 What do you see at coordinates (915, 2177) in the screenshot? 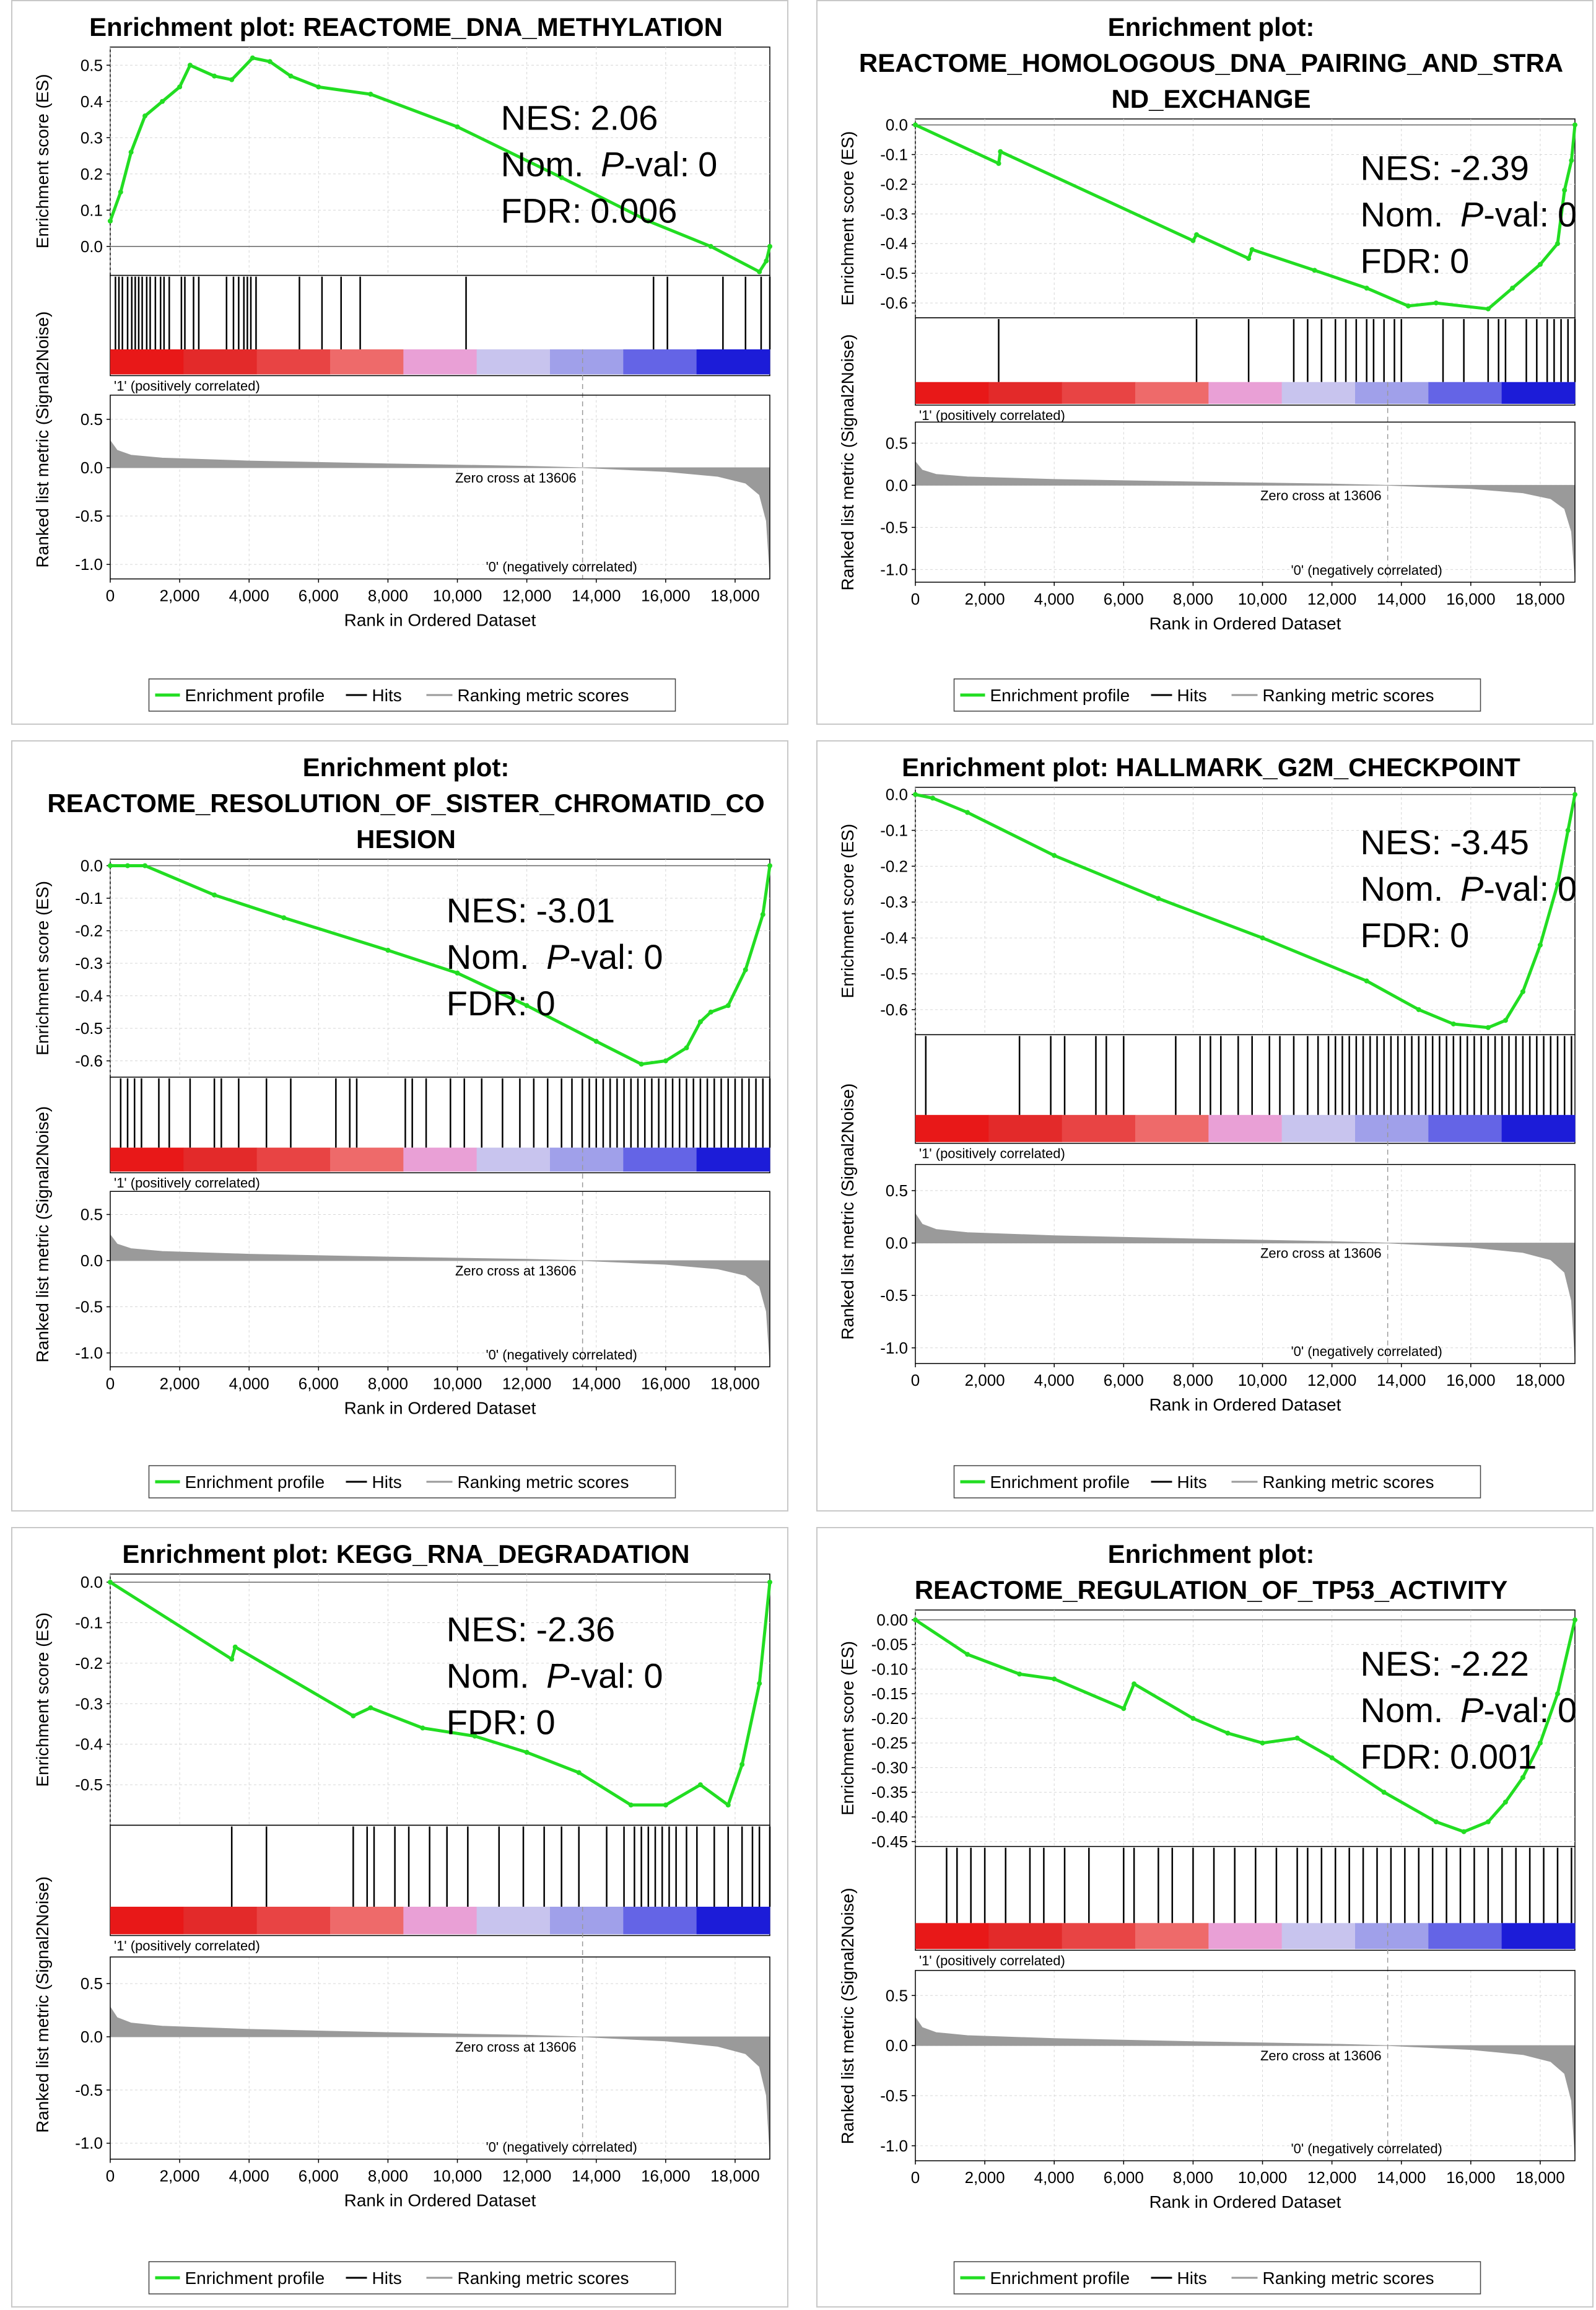
I see `x-tick-label: 0` at bounding box center [915, 2177].